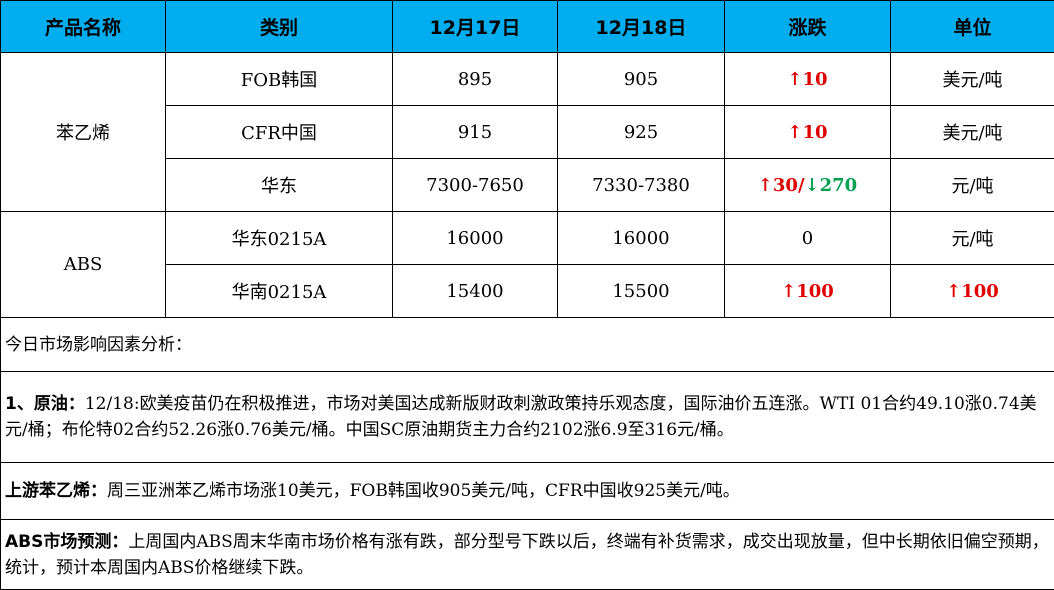 Image resolution: width=1054 pixels, height=590 pixels. Describe the element at coordinates (279, 79) in the screenshot. I see `category-cell: FOB韩国` at that location.